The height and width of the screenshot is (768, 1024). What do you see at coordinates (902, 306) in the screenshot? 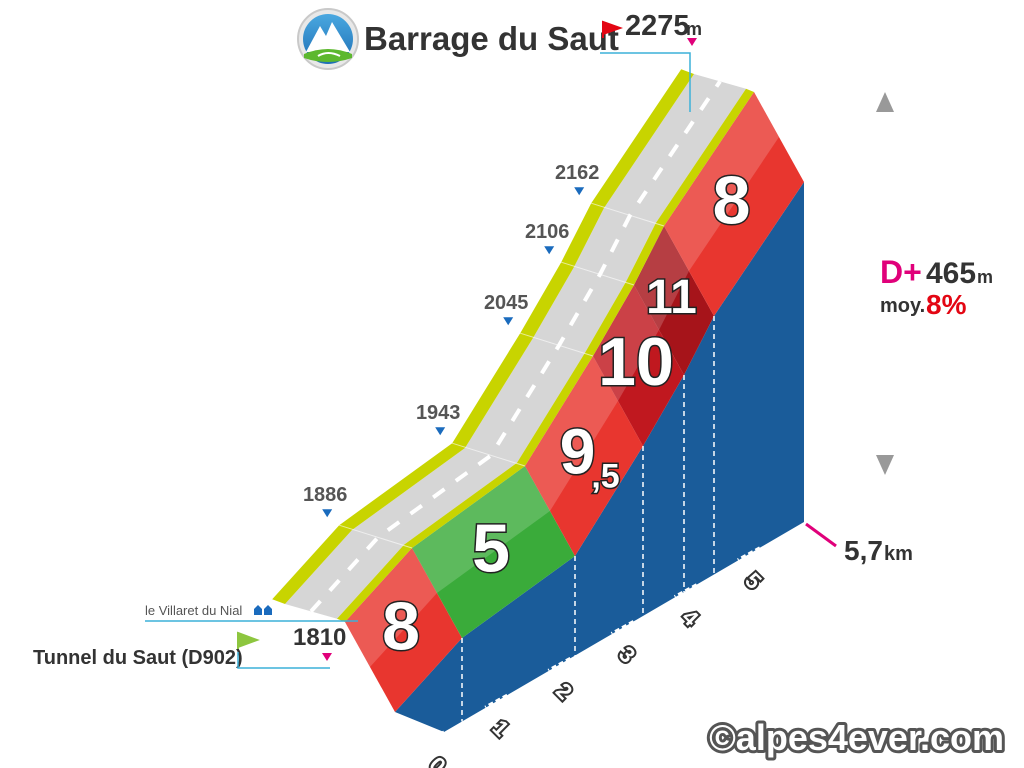
I see `average-label: moy.` at bounding box center [902, 306].